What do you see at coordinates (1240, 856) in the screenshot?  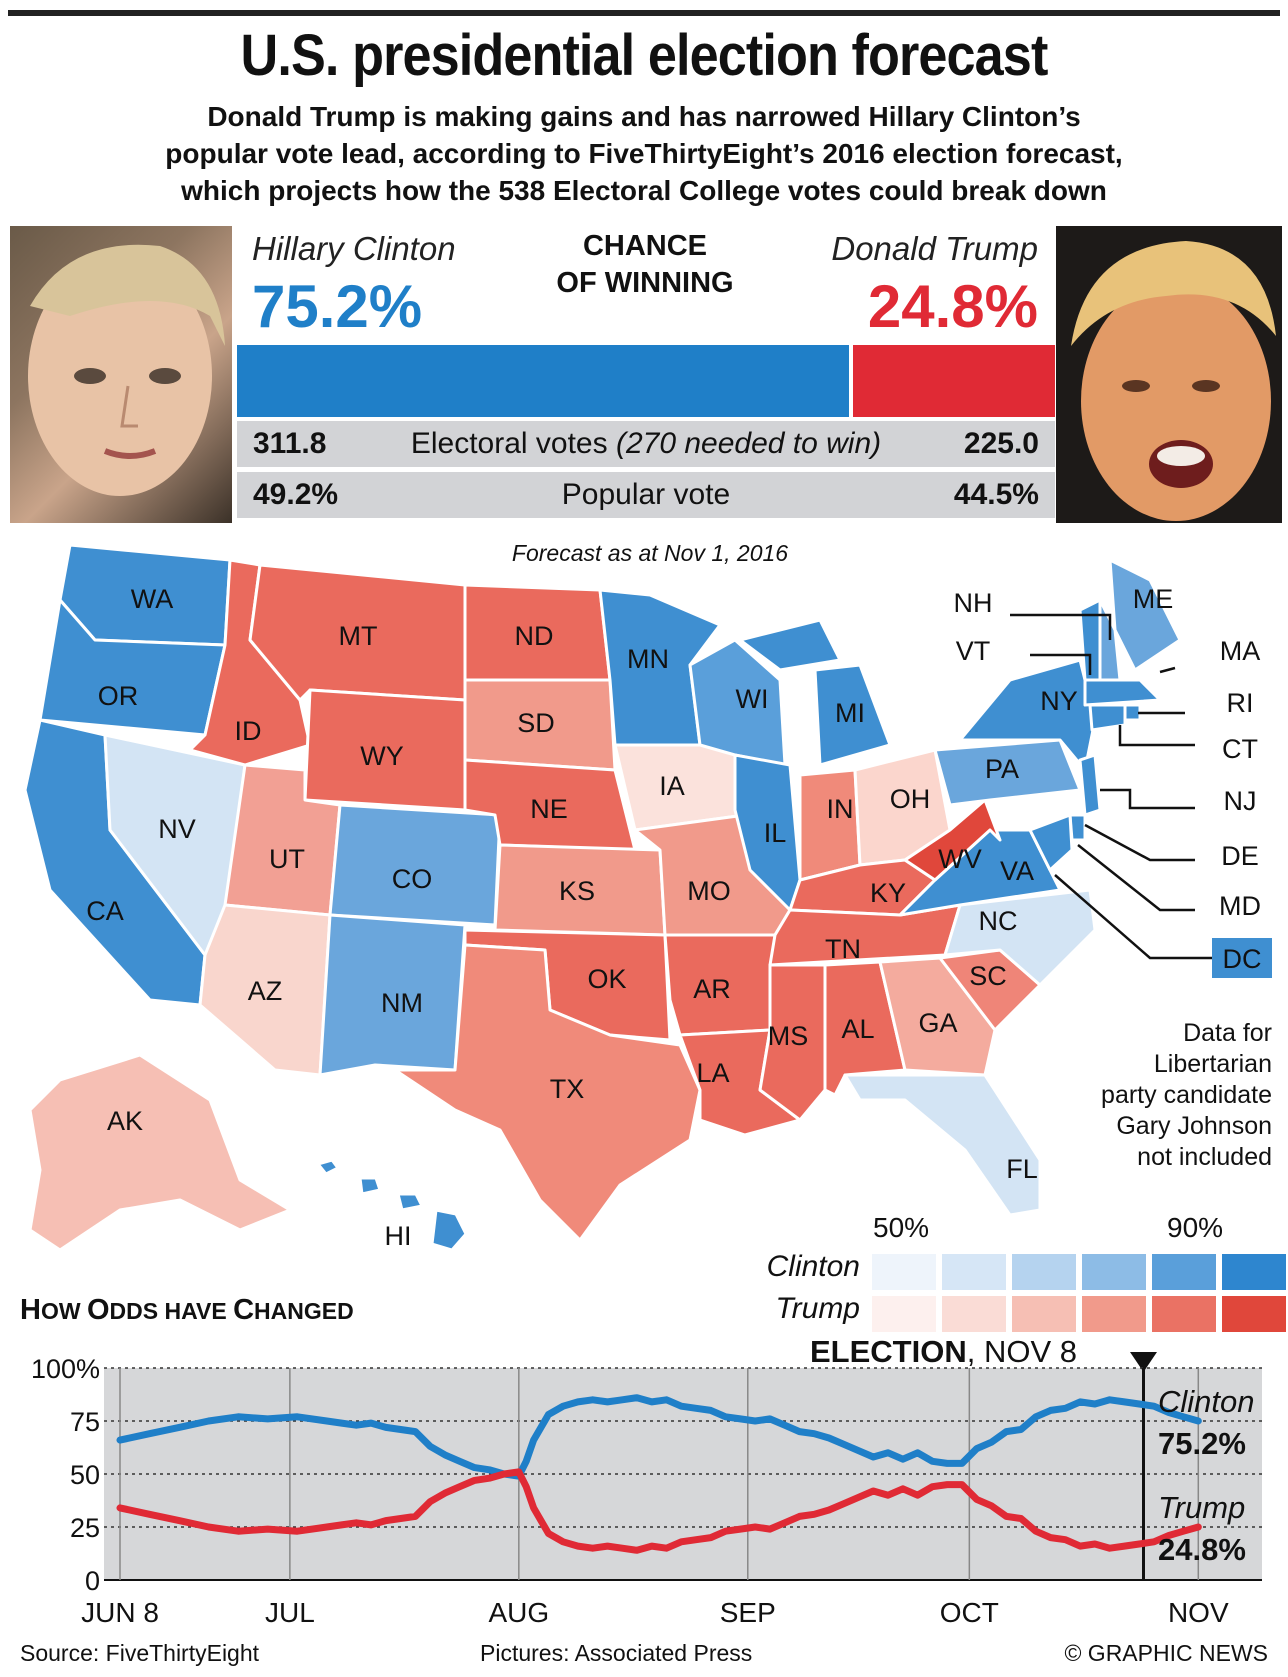 I see `label-DE: DE` at bounding box center [1240, 856].